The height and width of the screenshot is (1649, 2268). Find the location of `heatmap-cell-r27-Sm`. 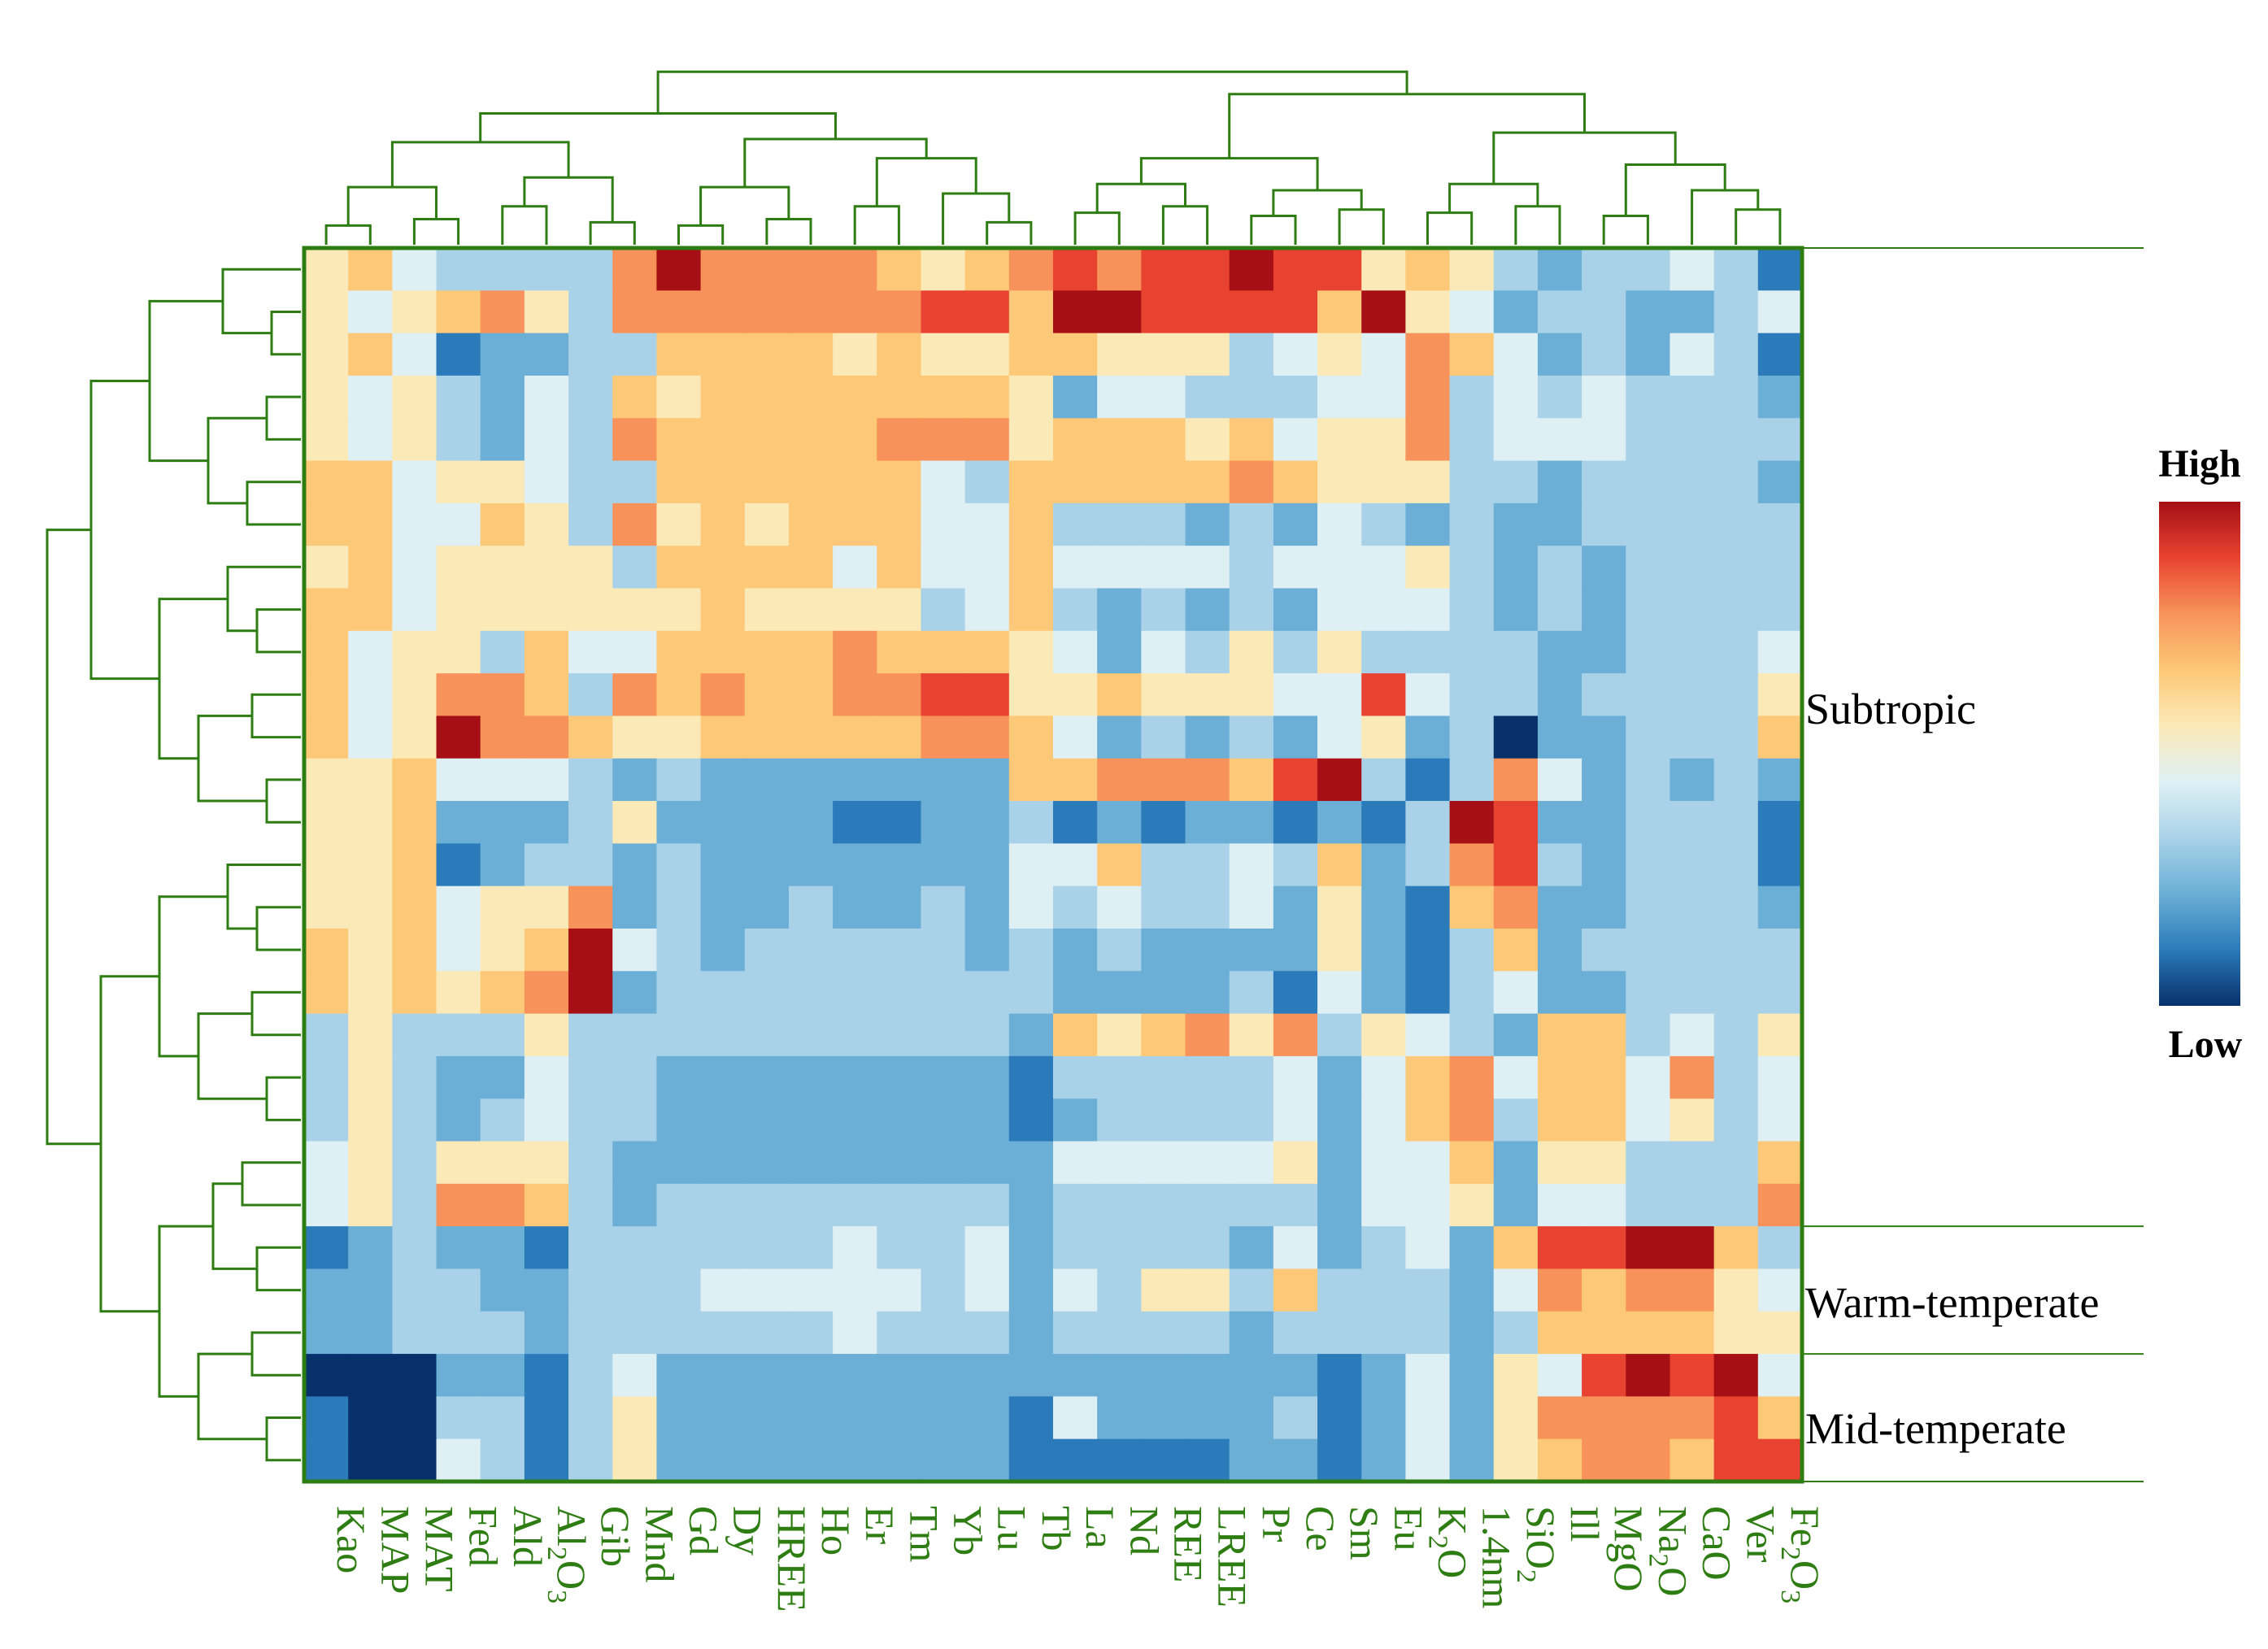

heatmap-cell-r27-Sm is located at coordinates (1339, 1418).